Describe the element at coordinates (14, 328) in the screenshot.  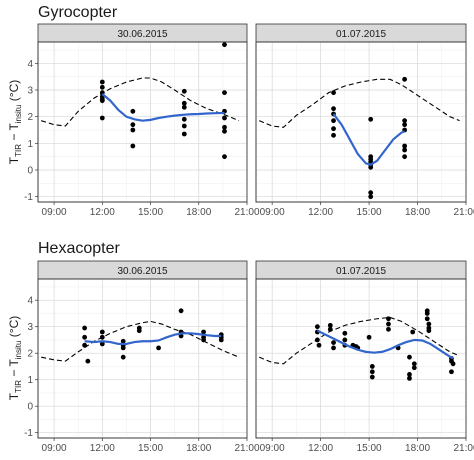
I see `y-axis-label-part: (°C)` at that location.